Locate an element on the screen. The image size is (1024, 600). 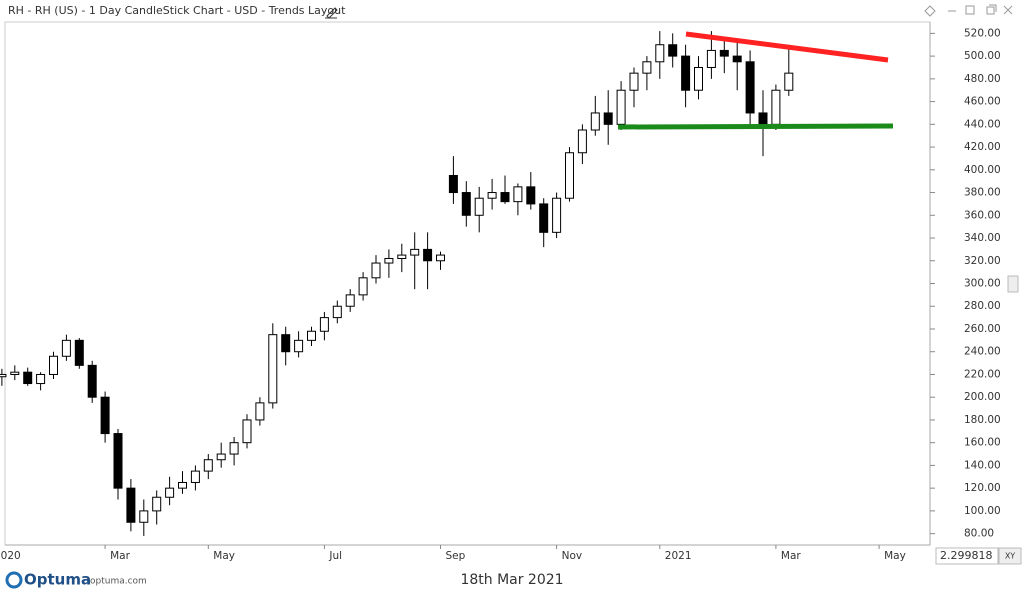
y-tick-label: 220.00 is located at coordinates (982, 374).